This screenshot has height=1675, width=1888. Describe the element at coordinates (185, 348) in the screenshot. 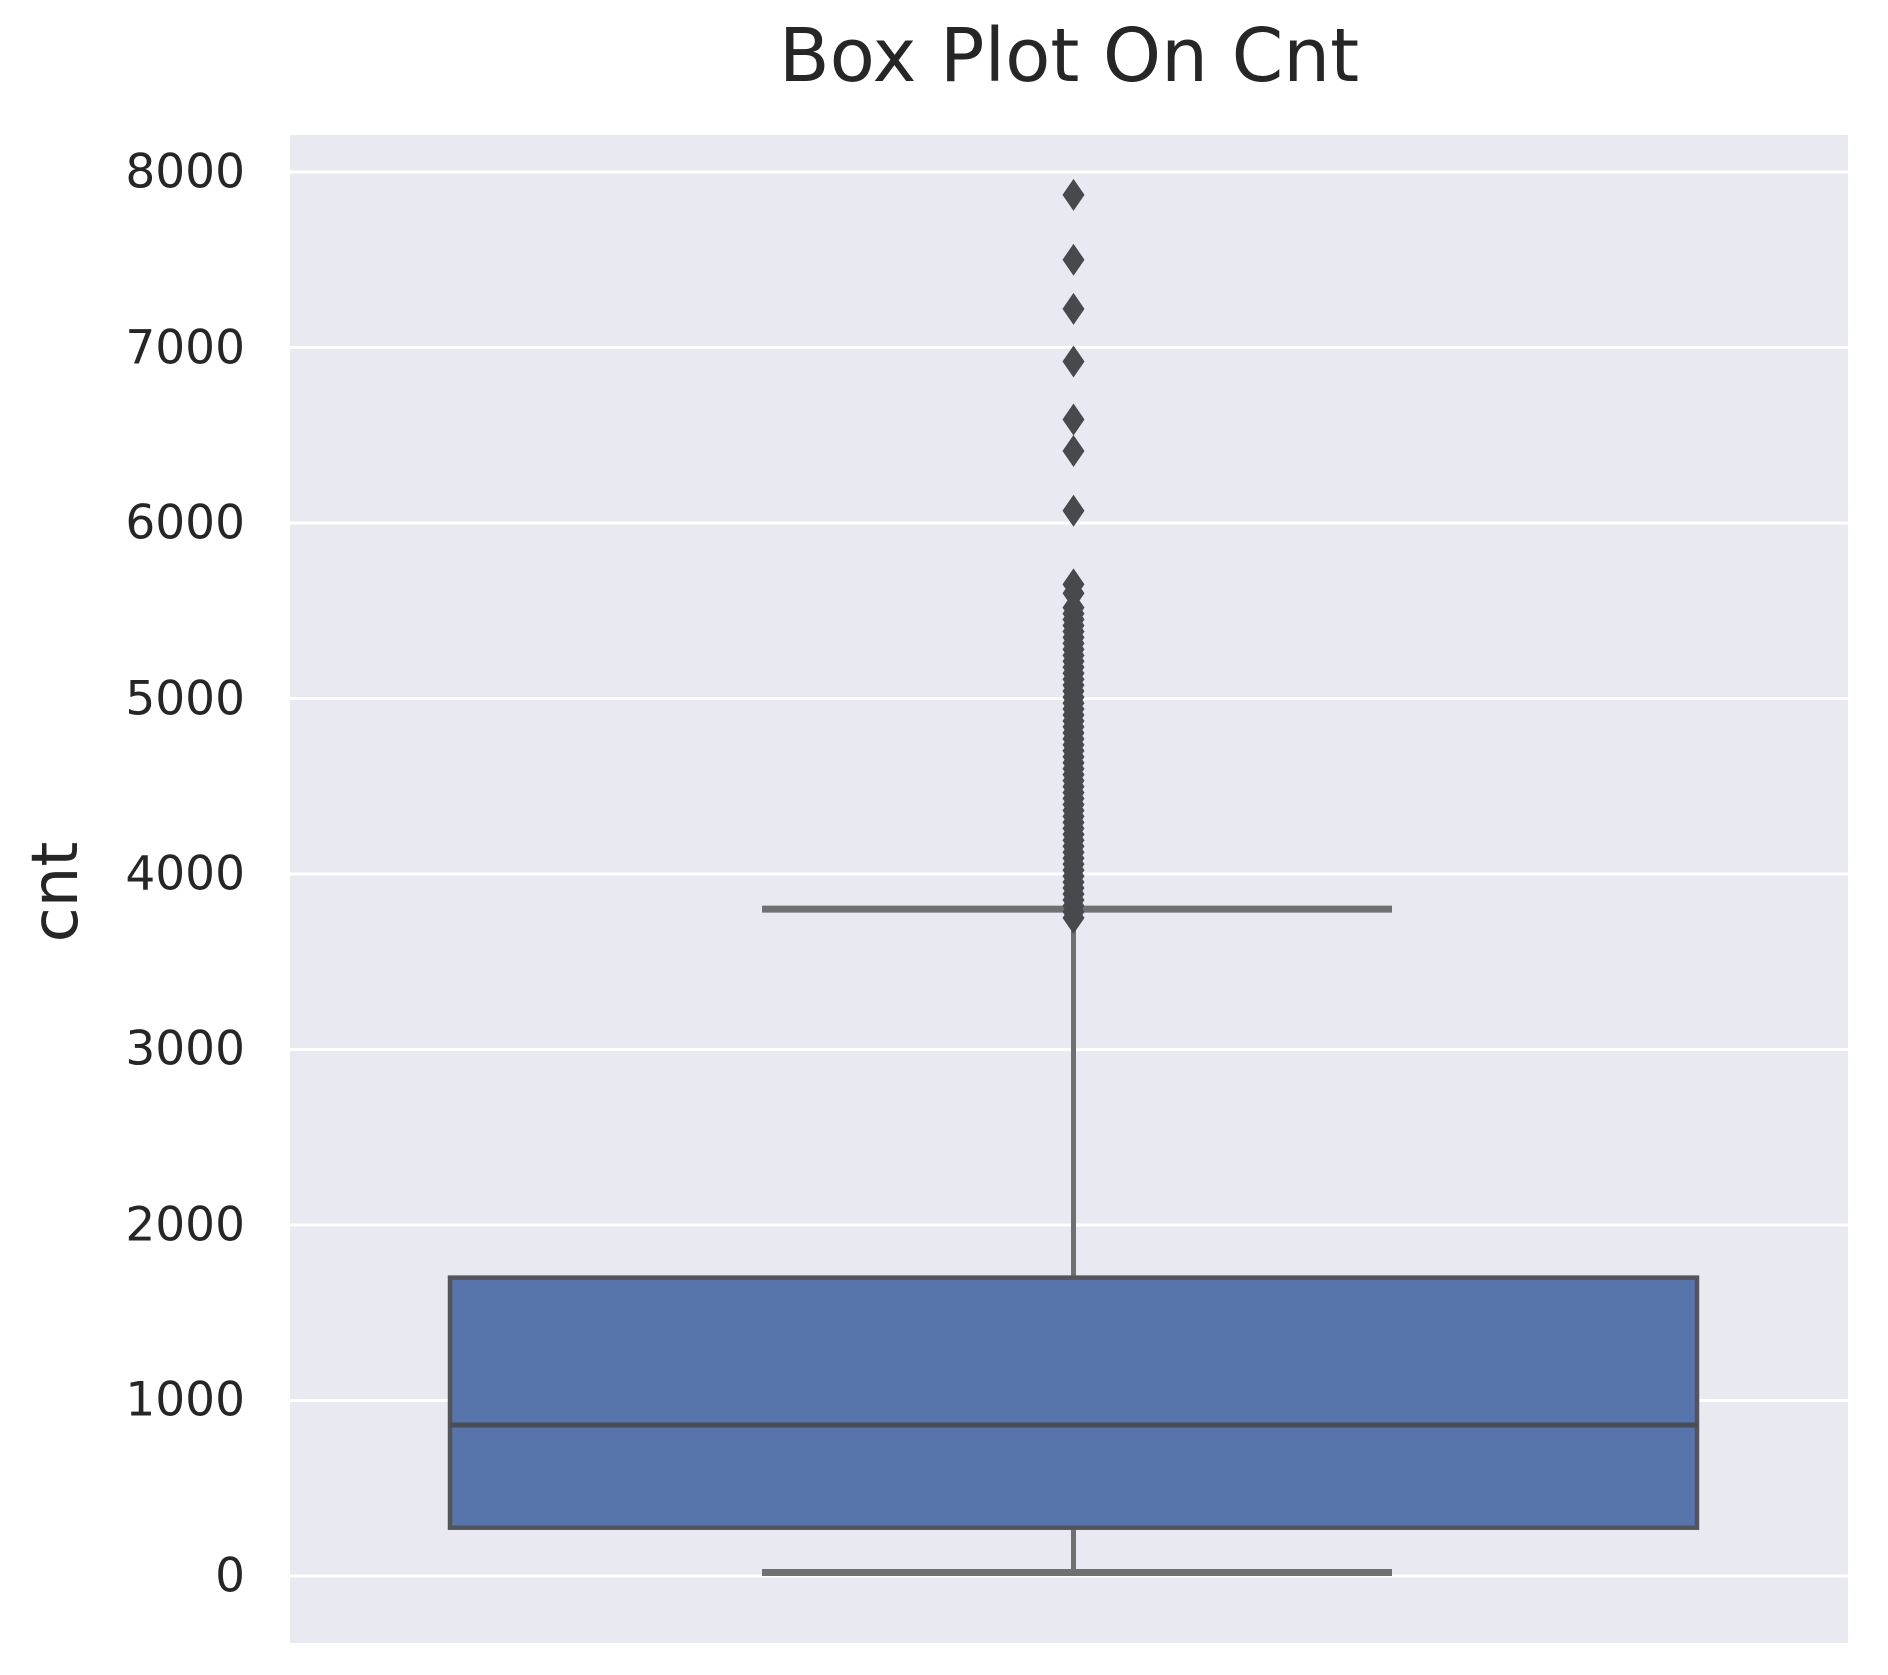

I see `y-tick-label: 7000` at that location.